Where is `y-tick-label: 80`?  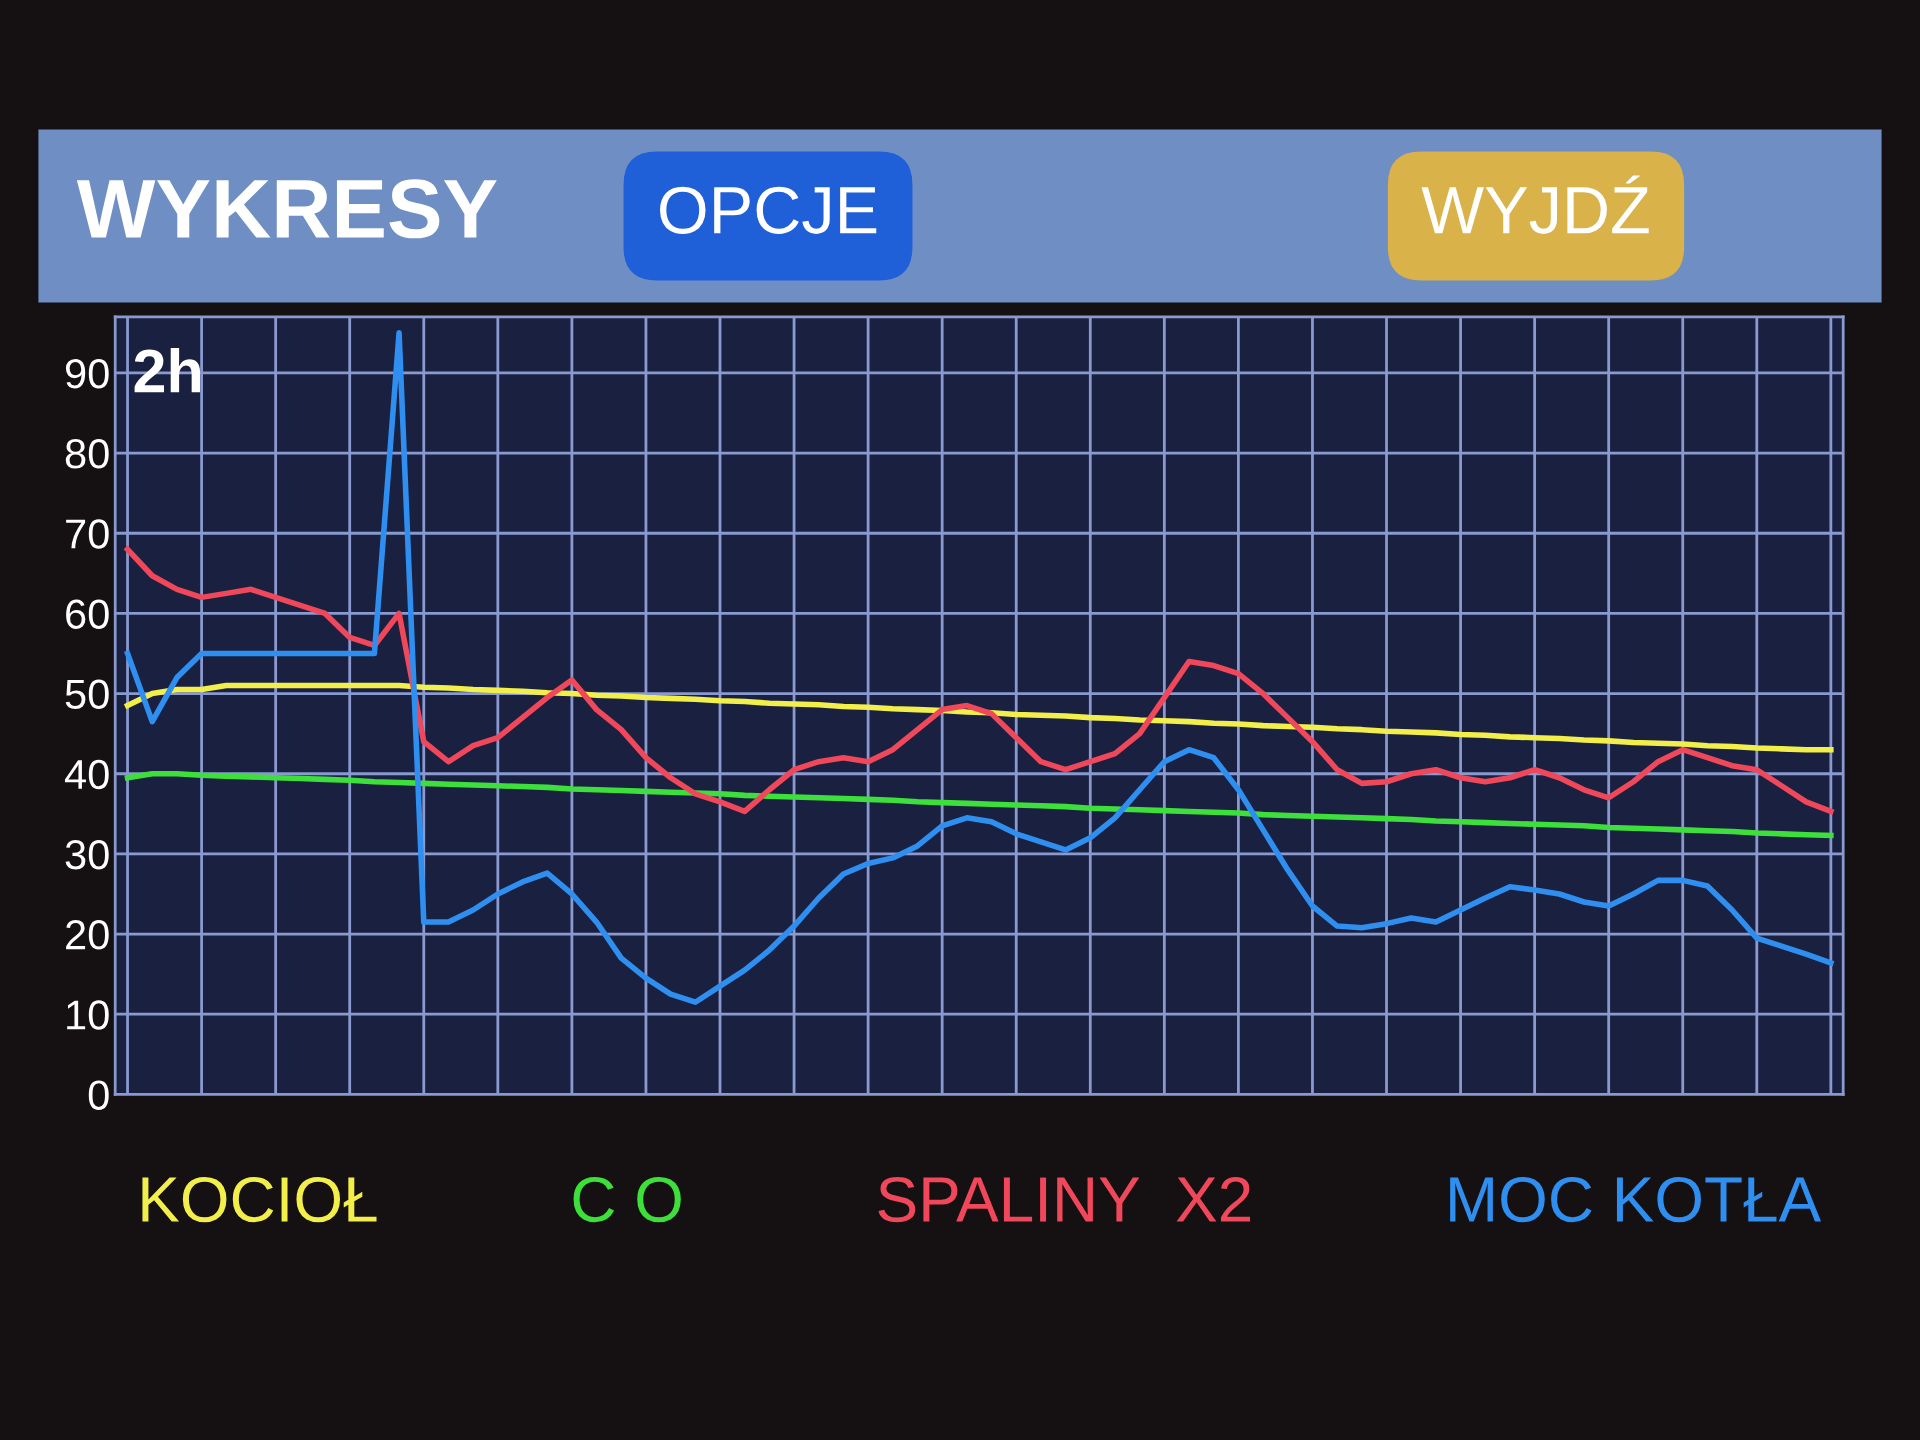
y-tick-label: 80 is located at coordinates (87, 454).